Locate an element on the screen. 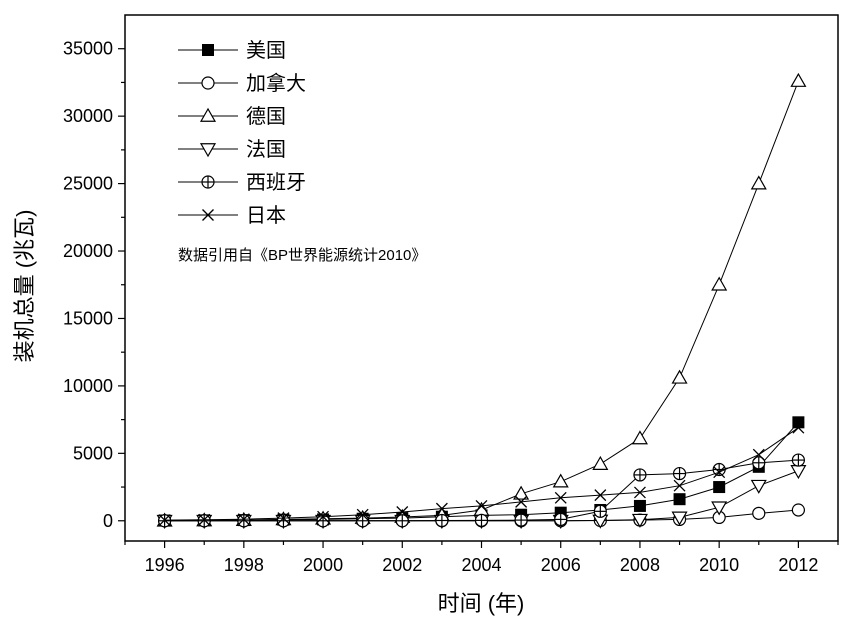  legend-item: 德国 is located at coordinates (232, 116).